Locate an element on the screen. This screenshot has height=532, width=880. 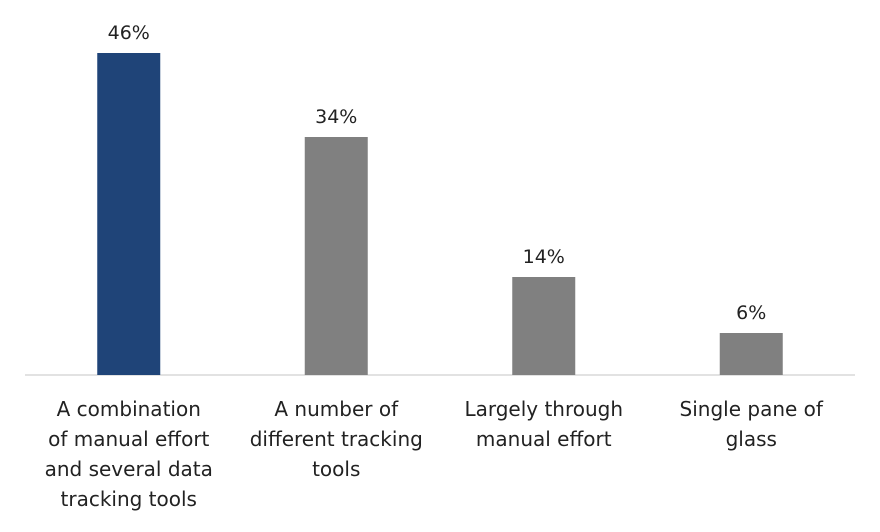
category-label-4: Single pane of glass is located at coordinates (752, 424).